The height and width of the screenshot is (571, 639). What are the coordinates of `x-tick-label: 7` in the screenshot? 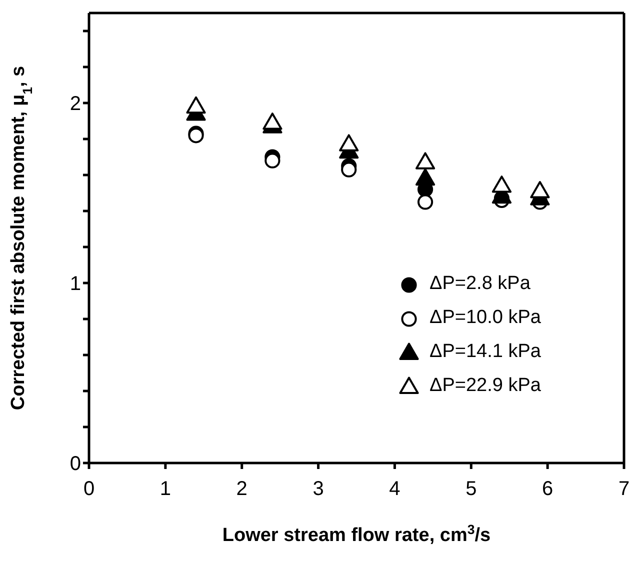 It's located at (624, 489).